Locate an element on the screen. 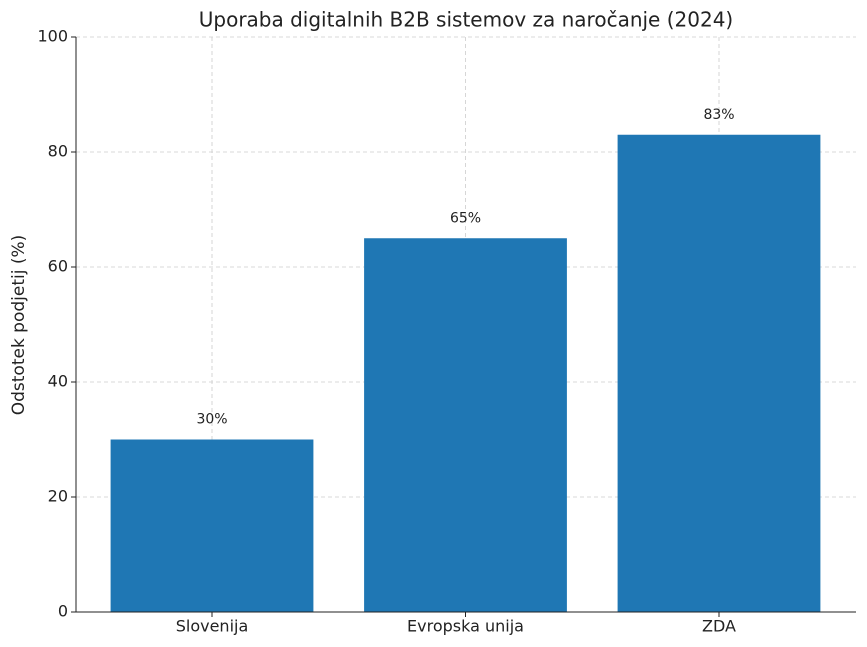  value-label: 83% is located at coordinates (718, 115).